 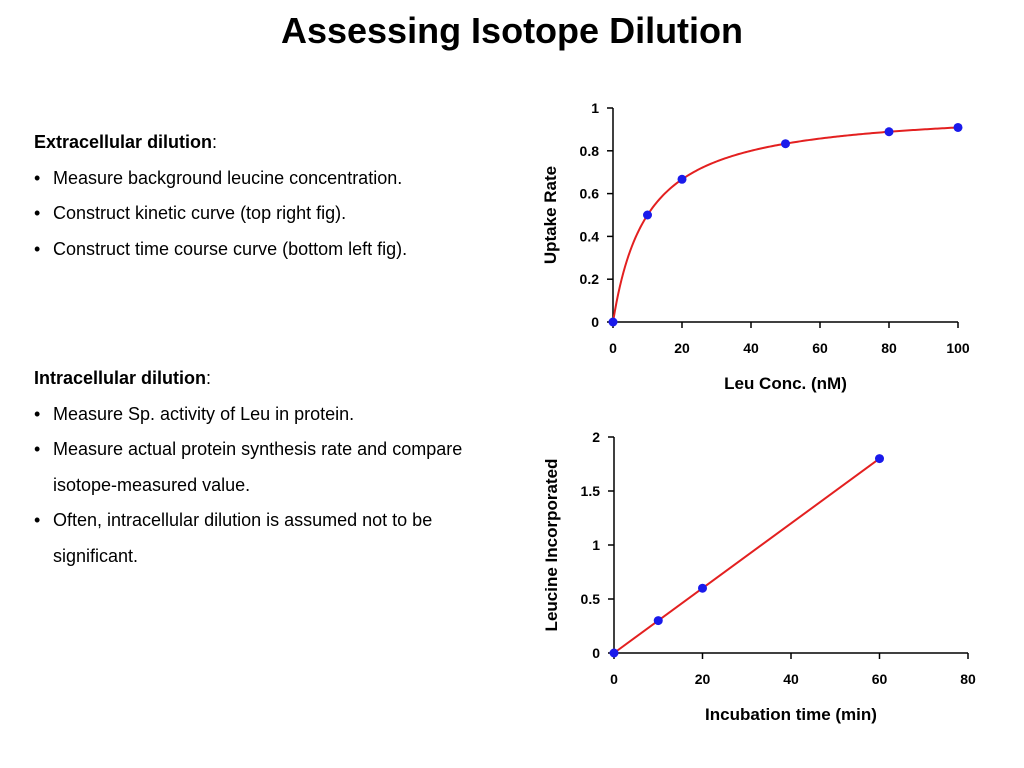 I want to click on bullet-text: Construct kinetic curve (top right fig)., so click(x=200, y=213).